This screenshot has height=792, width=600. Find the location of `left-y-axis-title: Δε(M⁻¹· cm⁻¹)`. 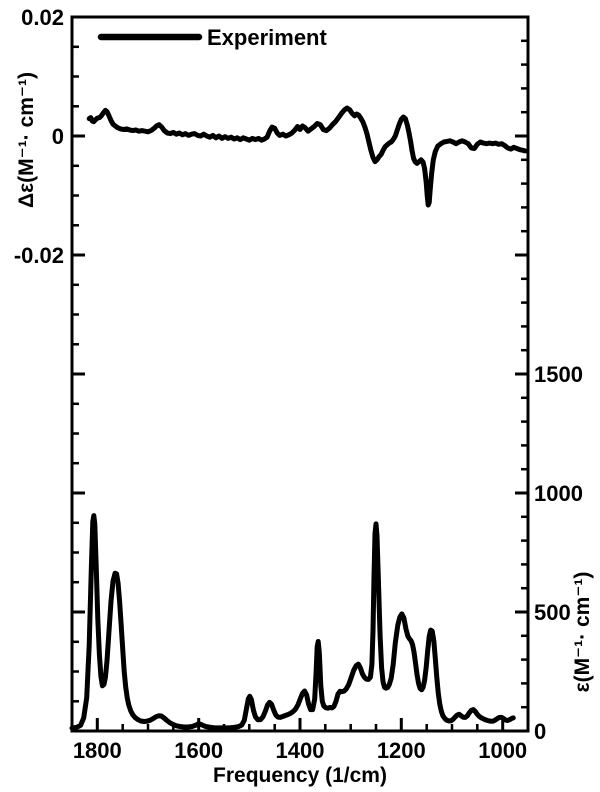

left-y-axis-title: Δε(M⁻¹· cm⁻¹) is located at coordinates (26, 140).